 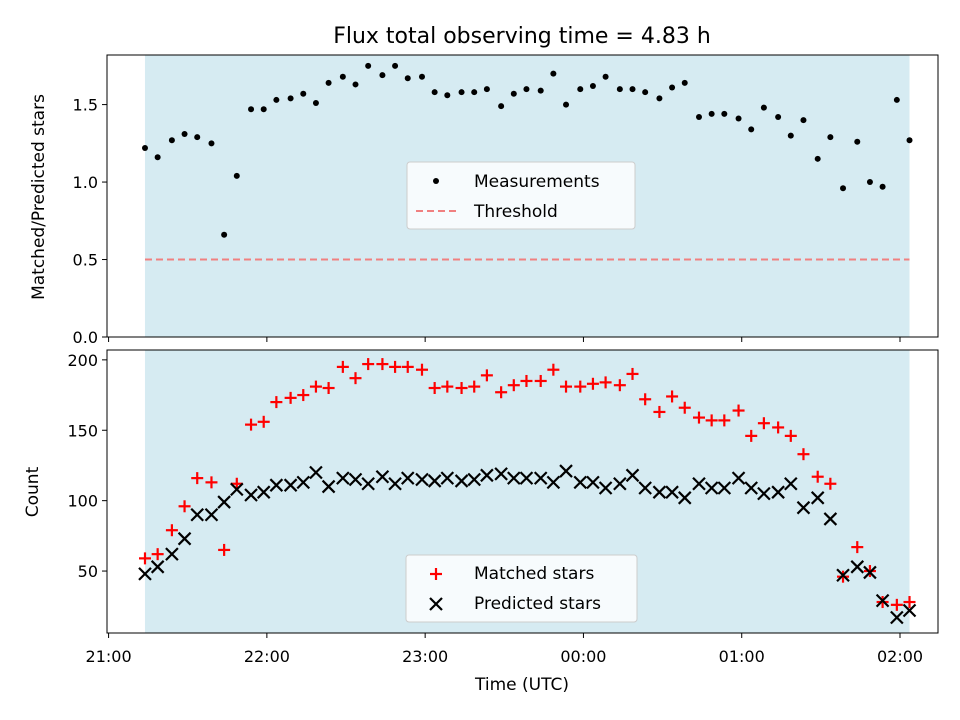 What do you see at coordinates (39, 197) in the screenshot?
I see `ratio-y-axis-label: Matched/Predicted stars` at bounding box center [39, 197].